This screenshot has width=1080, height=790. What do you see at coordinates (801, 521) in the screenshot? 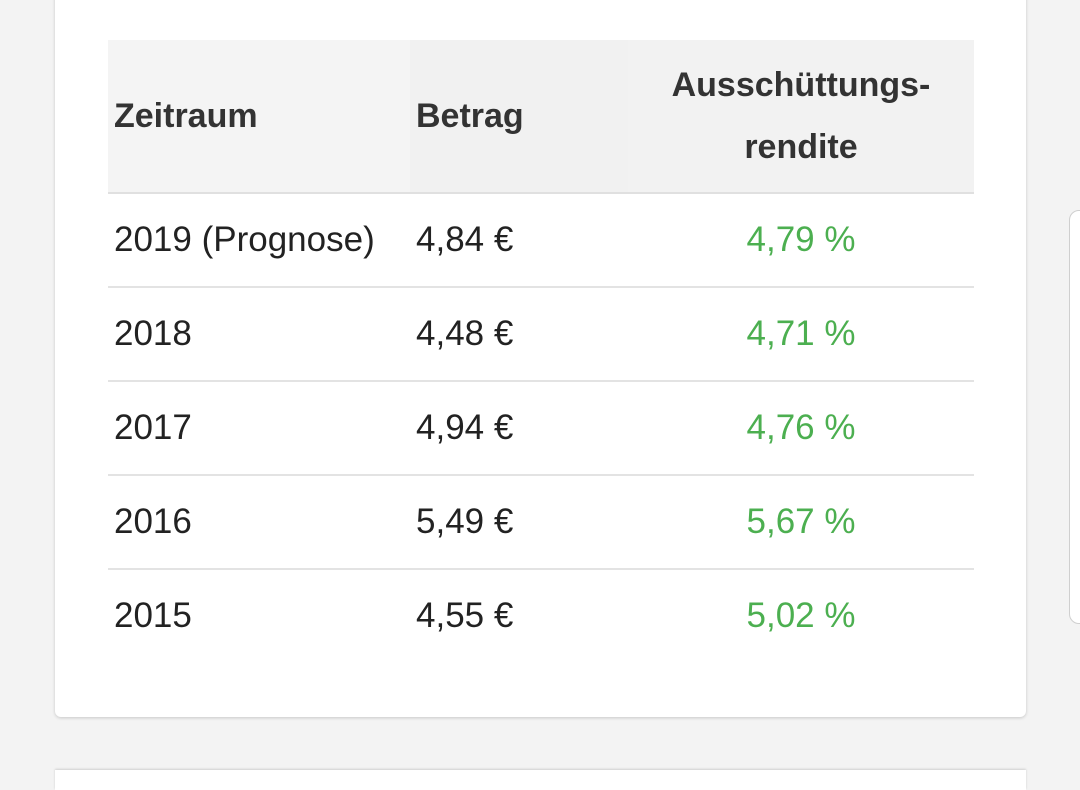
I see `cell-yield: 5,67 %` at bounding box center [801, 521].